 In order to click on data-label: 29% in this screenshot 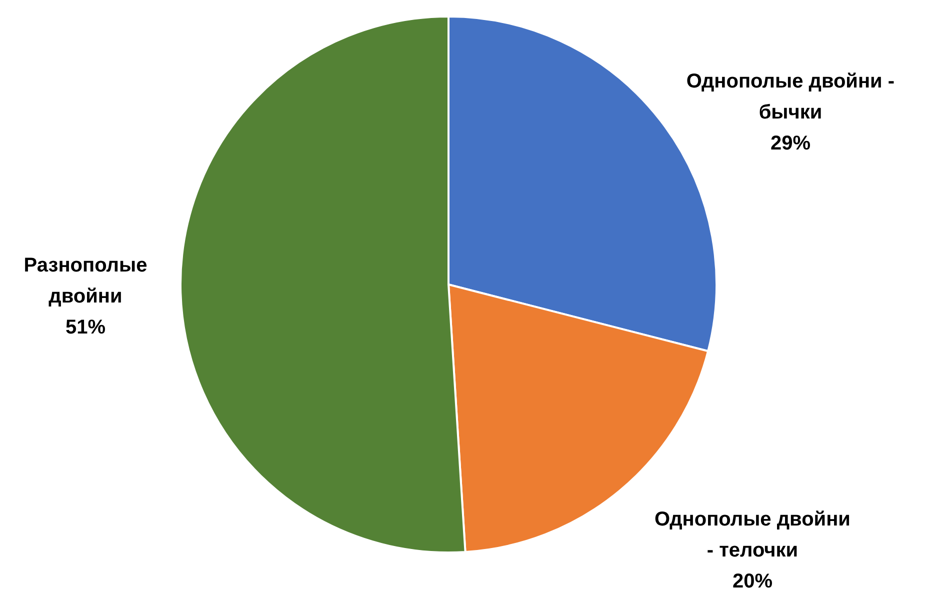, I will do `click(790, 143)`.